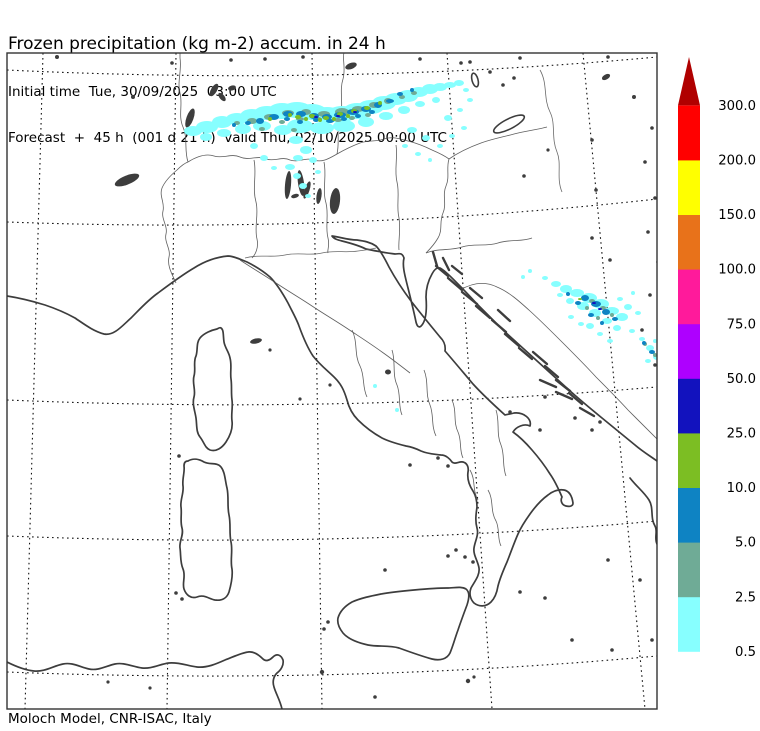 The height and width of the screenshot is (731, 760). Describe the element at coordinates (737, 106) in the screenshot. I see `colorbar-tick-label: 300.0` at that location.